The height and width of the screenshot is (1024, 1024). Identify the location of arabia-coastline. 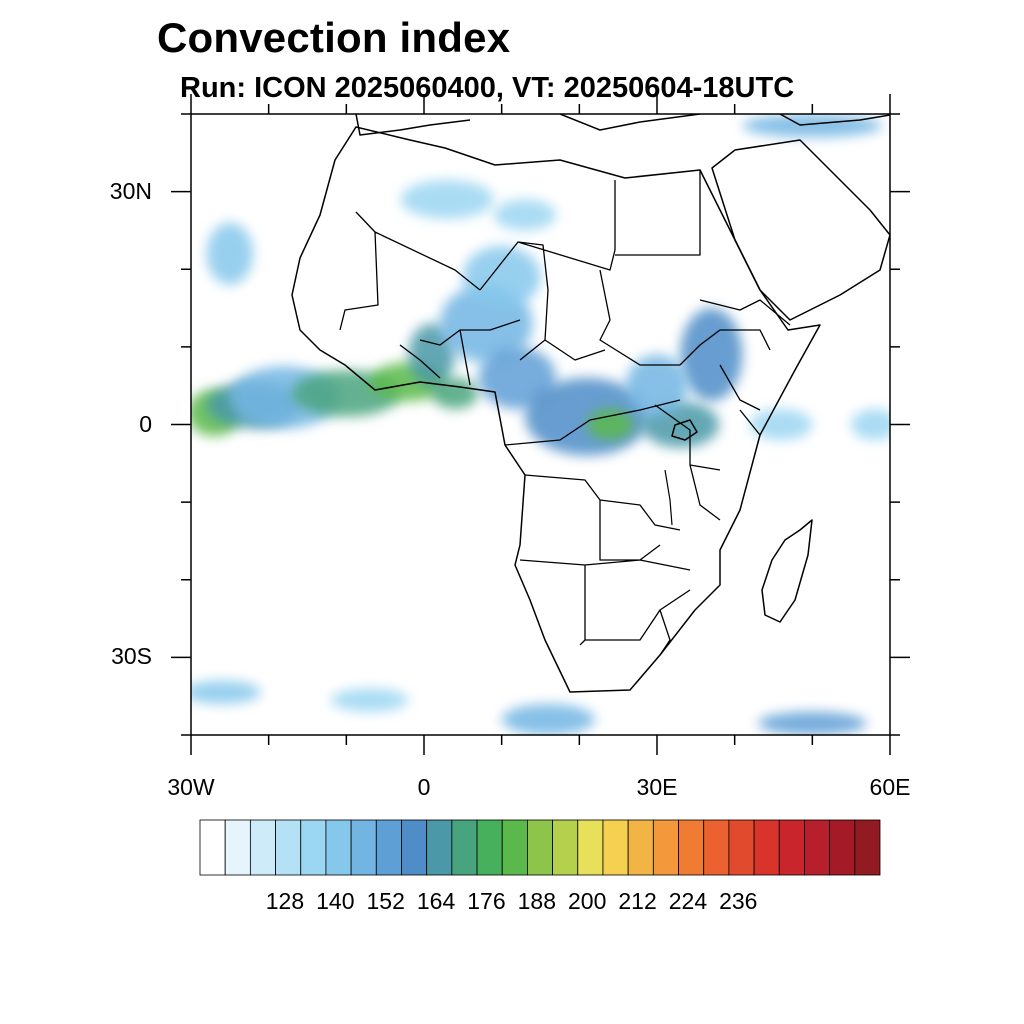
(800, 230).